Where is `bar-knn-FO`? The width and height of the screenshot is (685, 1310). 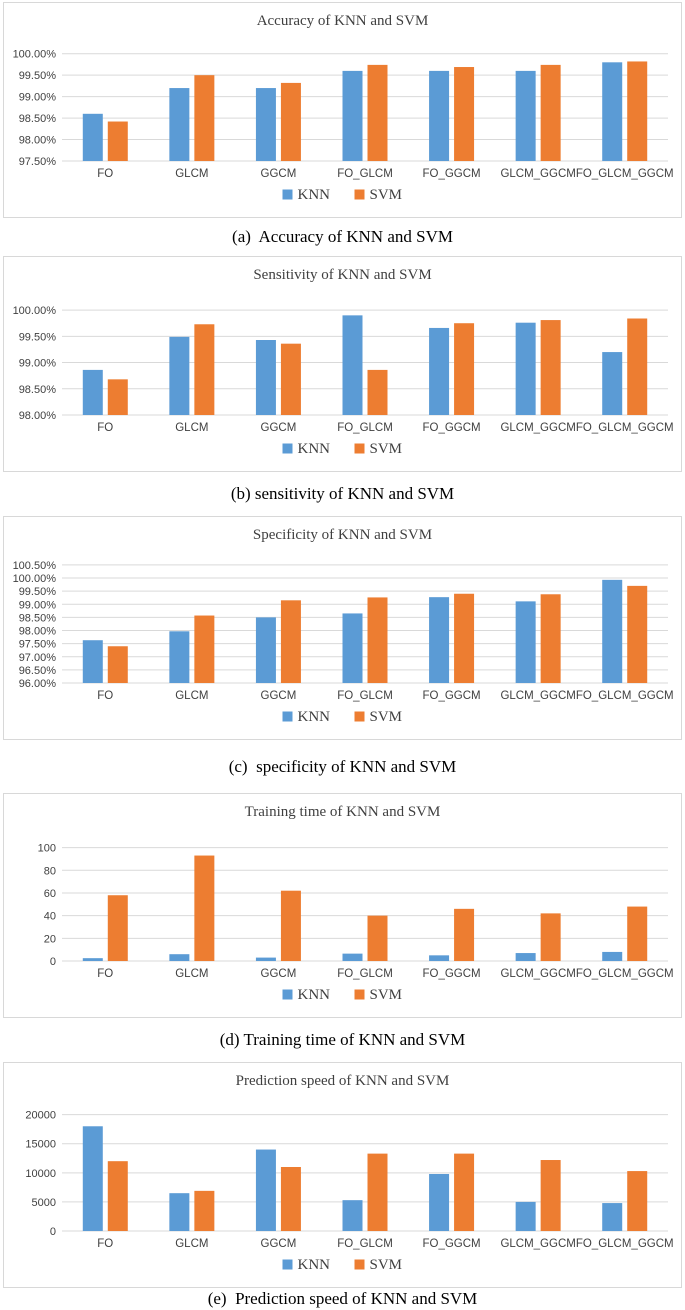
bar-knn-FO is located at coordinates (92, 1178).